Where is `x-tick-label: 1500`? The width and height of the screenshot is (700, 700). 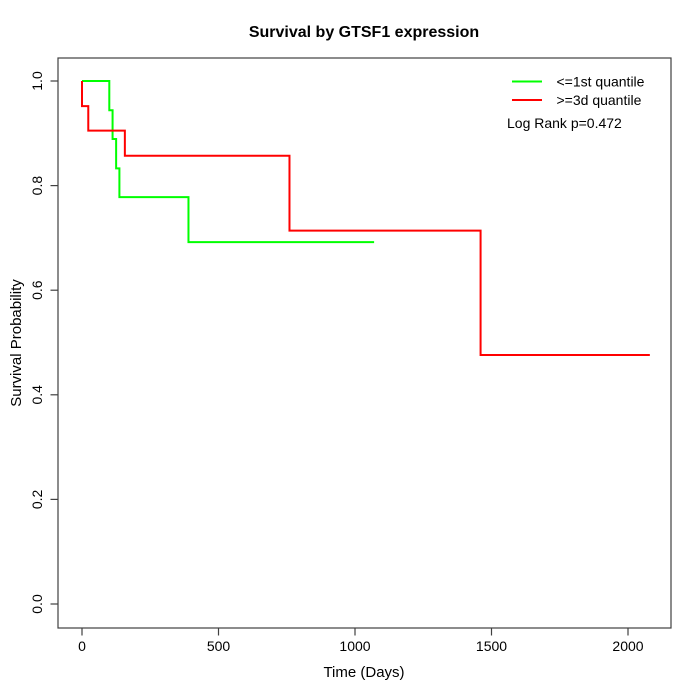
x-tick-label: 1500 is located at coordinates (491, 646).